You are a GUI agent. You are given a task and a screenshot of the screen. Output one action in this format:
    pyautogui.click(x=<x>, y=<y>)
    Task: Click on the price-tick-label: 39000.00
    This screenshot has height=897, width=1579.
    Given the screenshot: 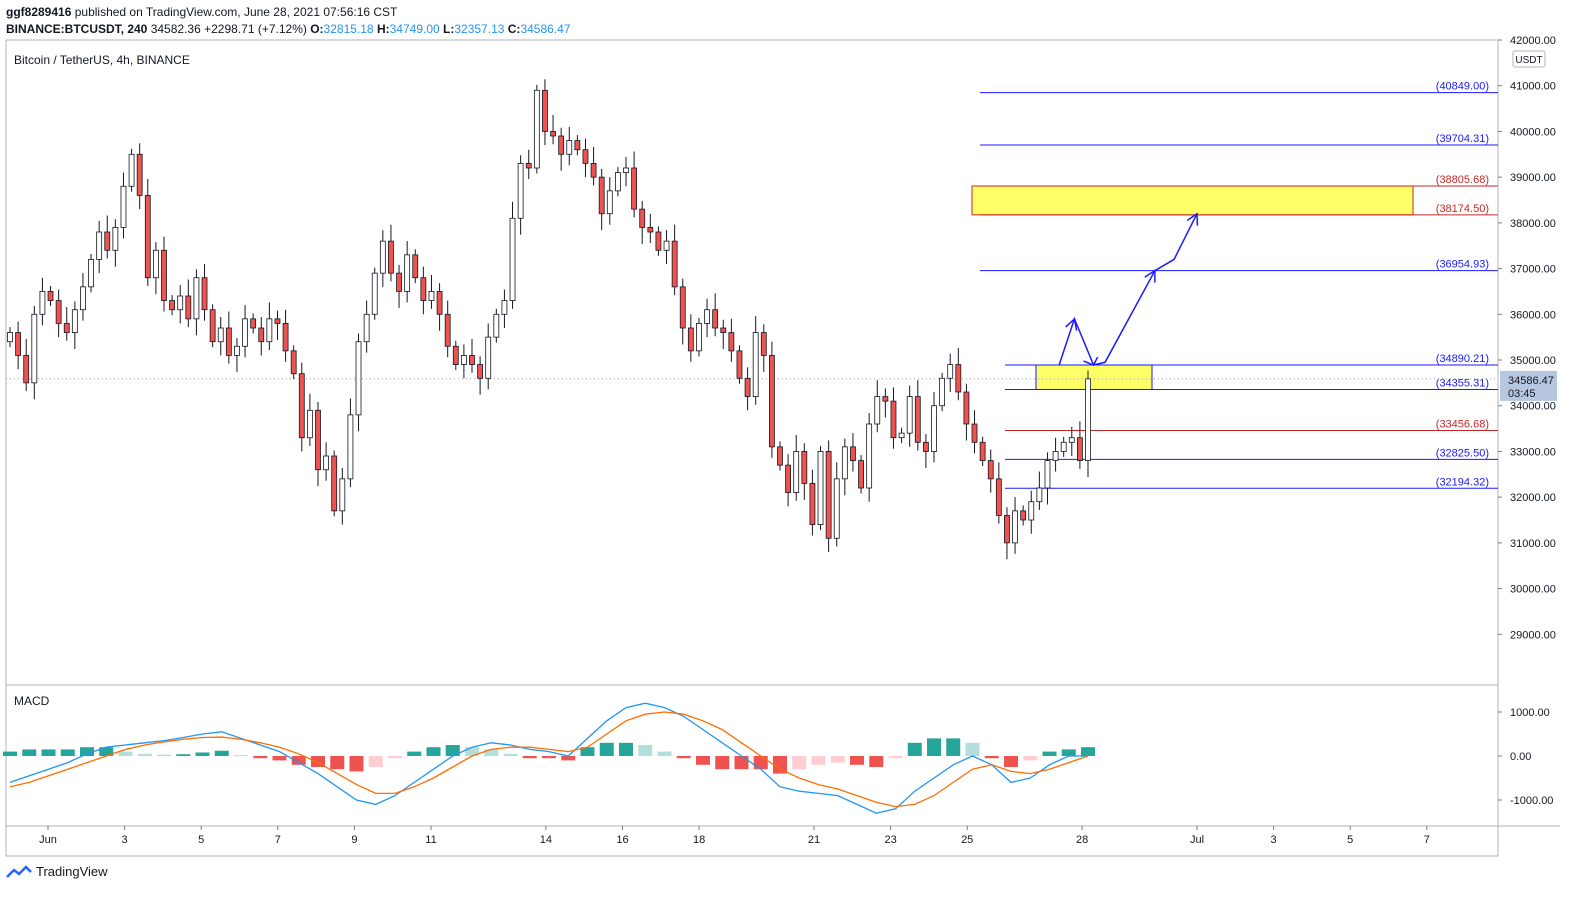 What is the action you would take?
    pyautogui.click(x=1533, y=178)
    